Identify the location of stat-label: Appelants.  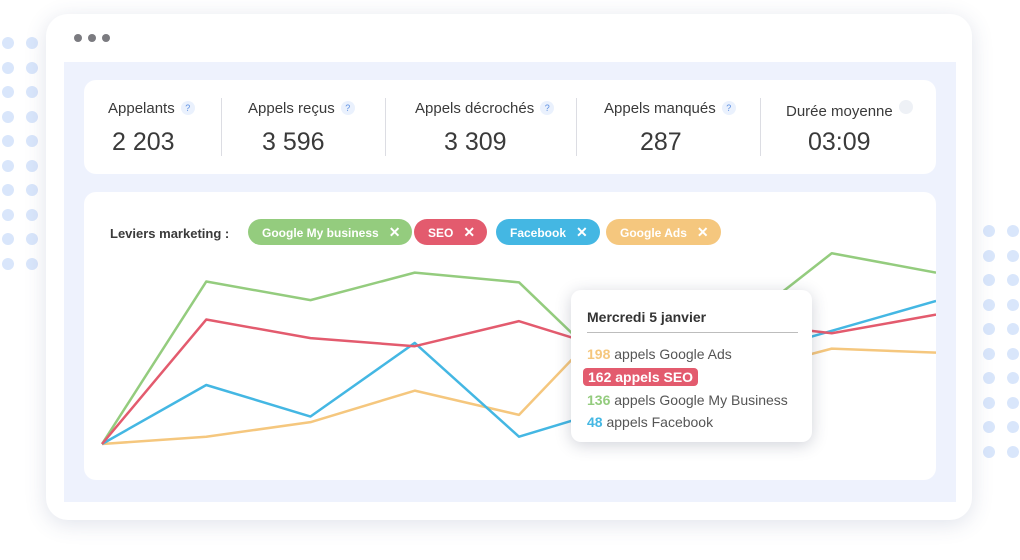
(141, 108).